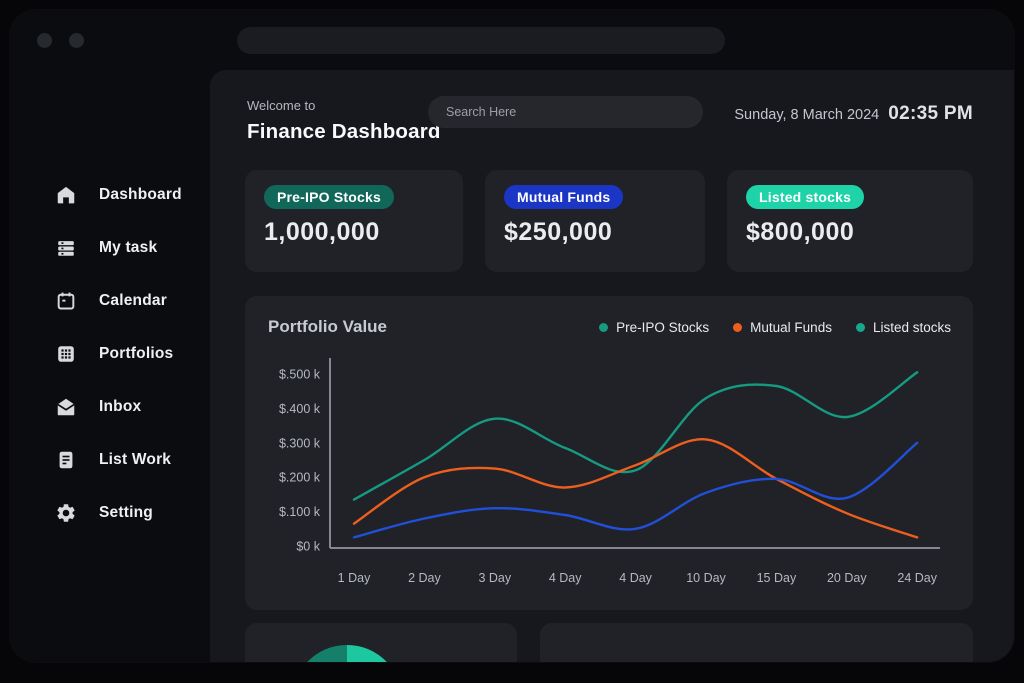  I want to click on stat-card: Pre-IPO Stocks 1,000,000, so click(354, 221).